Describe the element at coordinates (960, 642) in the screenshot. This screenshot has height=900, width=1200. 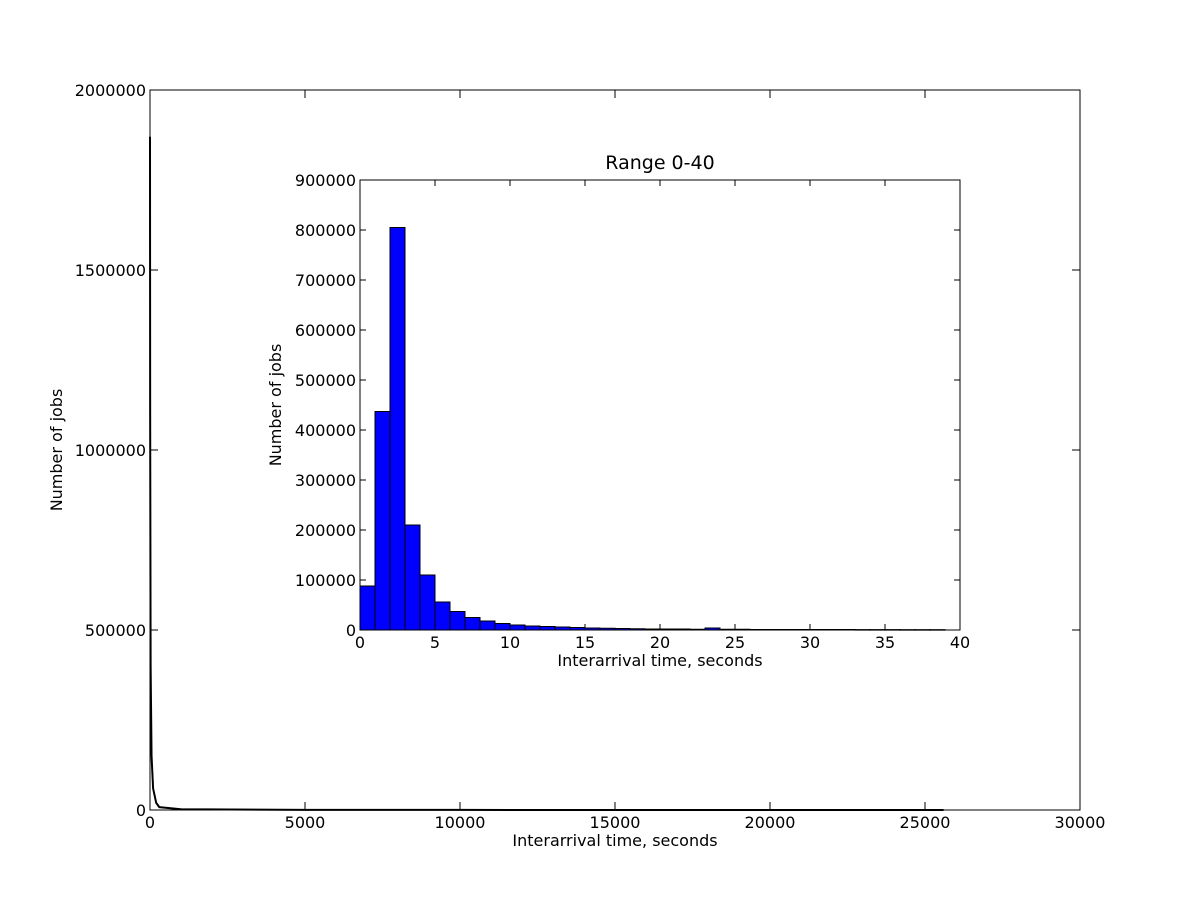
I see `inset-x-tick-label: 40` at that location.